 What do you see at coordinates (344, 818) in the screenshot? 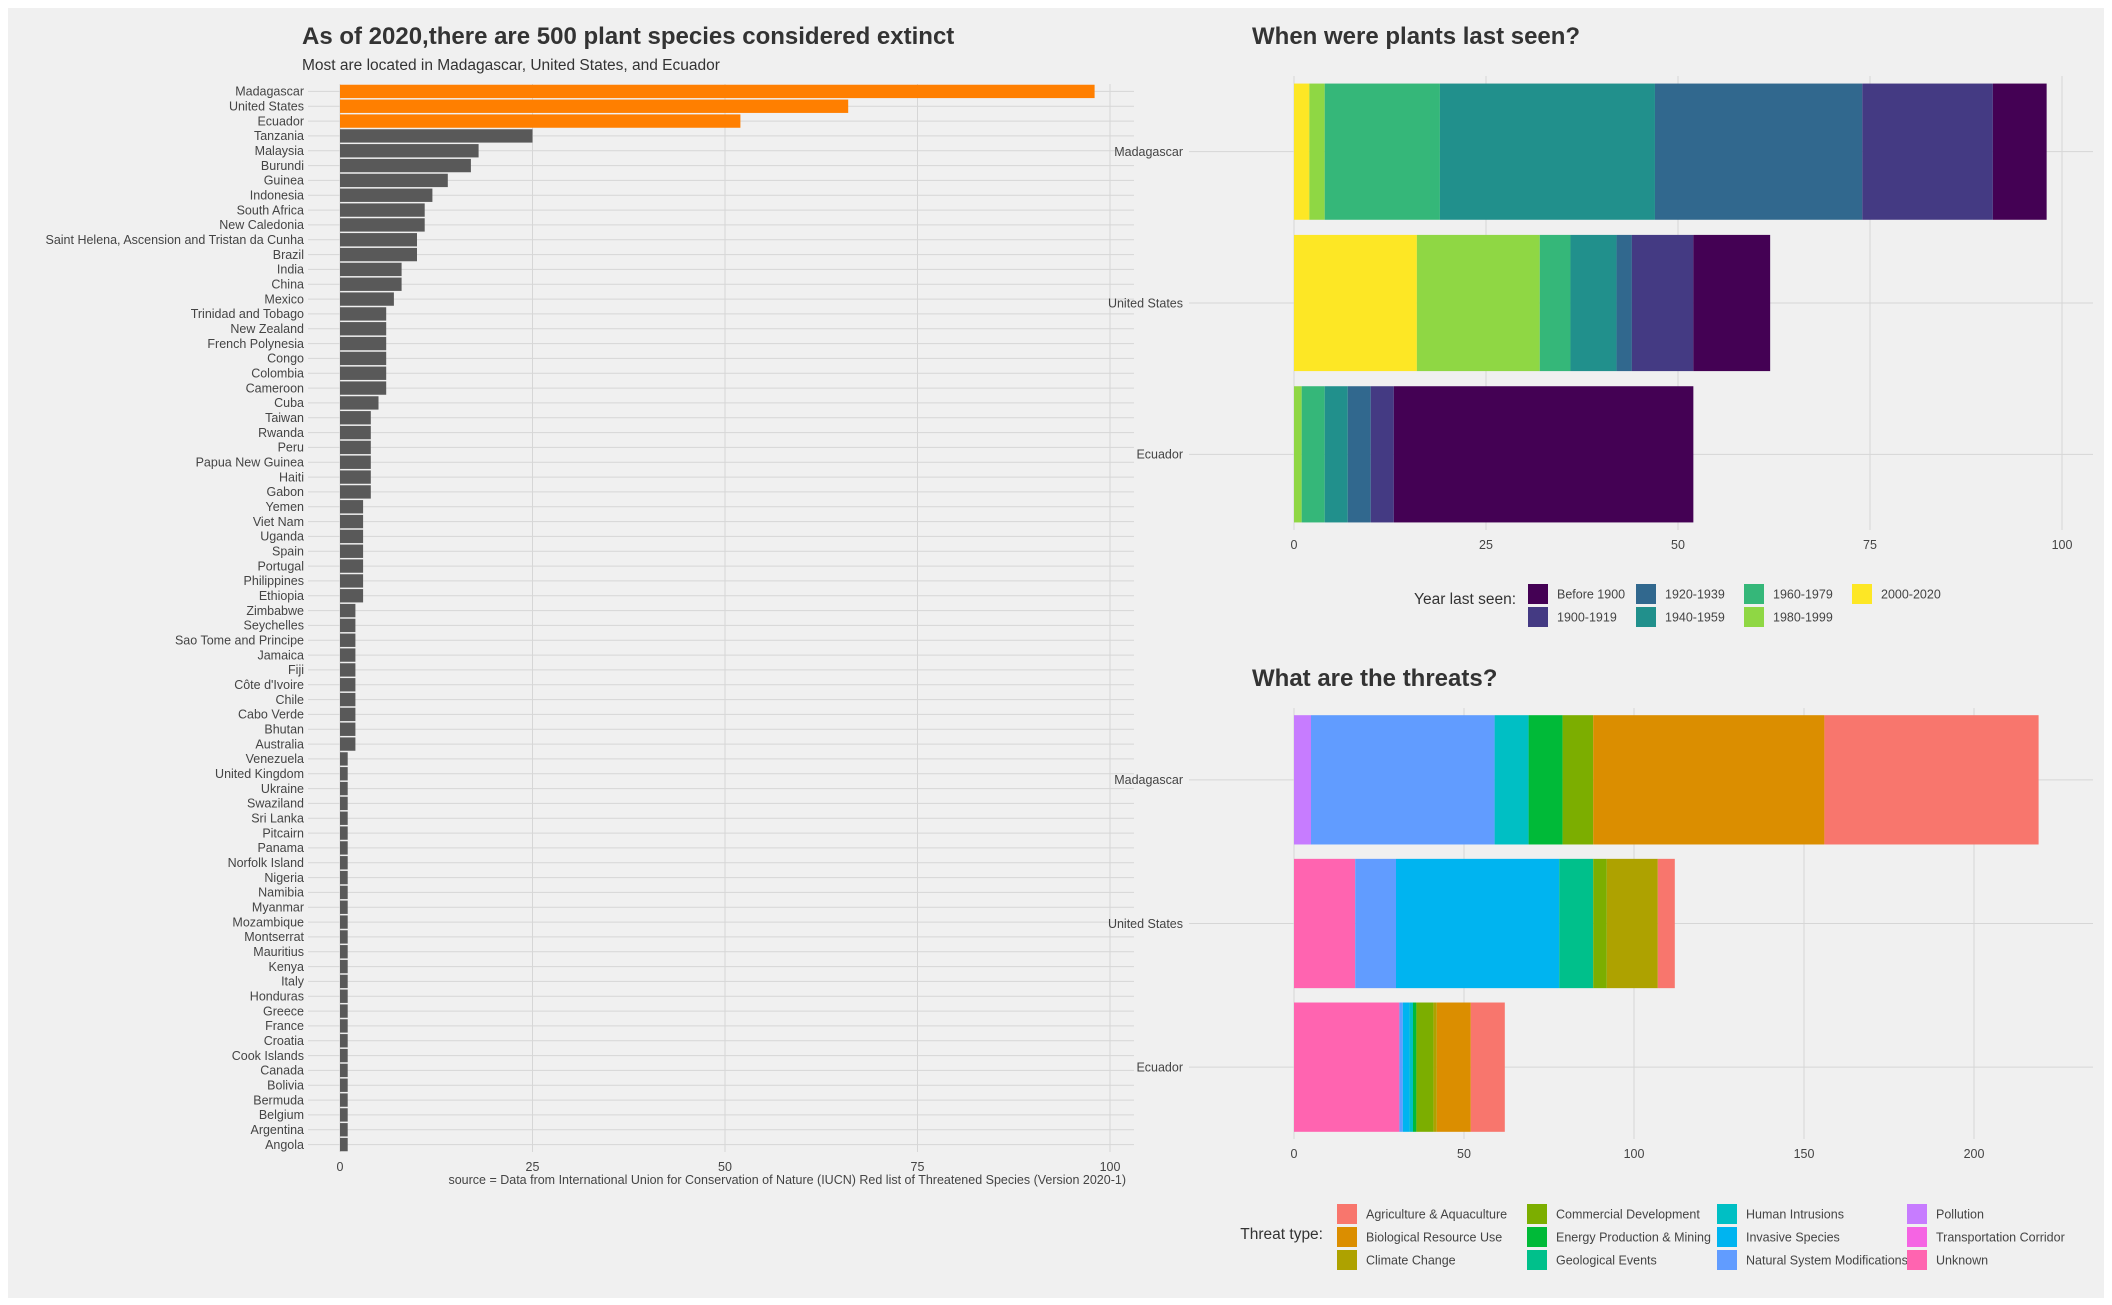
I see `bar-sri-lanka` at bounding box center [344, 818].